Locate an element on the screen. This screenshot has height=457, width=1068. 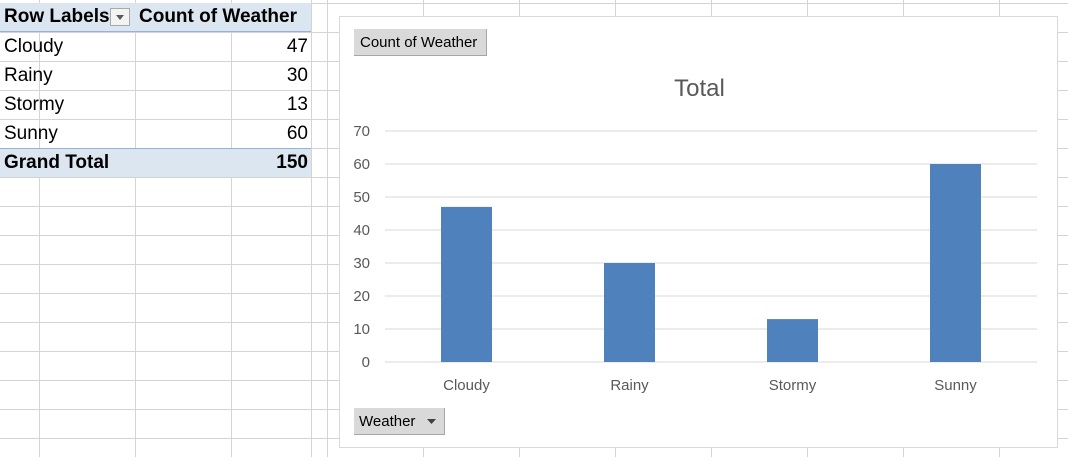
pivot-row-value: 30 is located at coordinates (297, 75).